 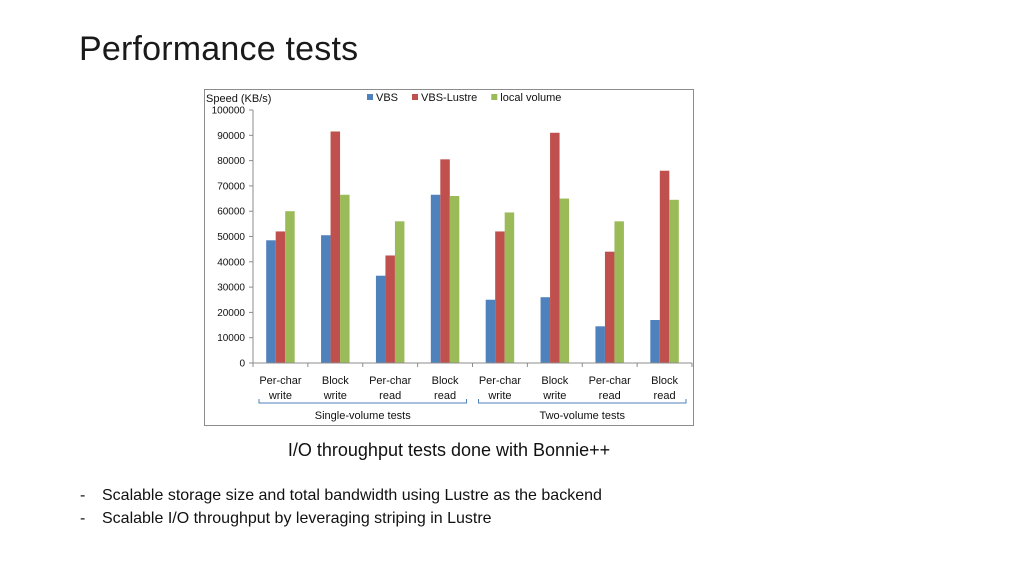 I want to click on group-label: Single-volume tests, so click(x=363, y=416).